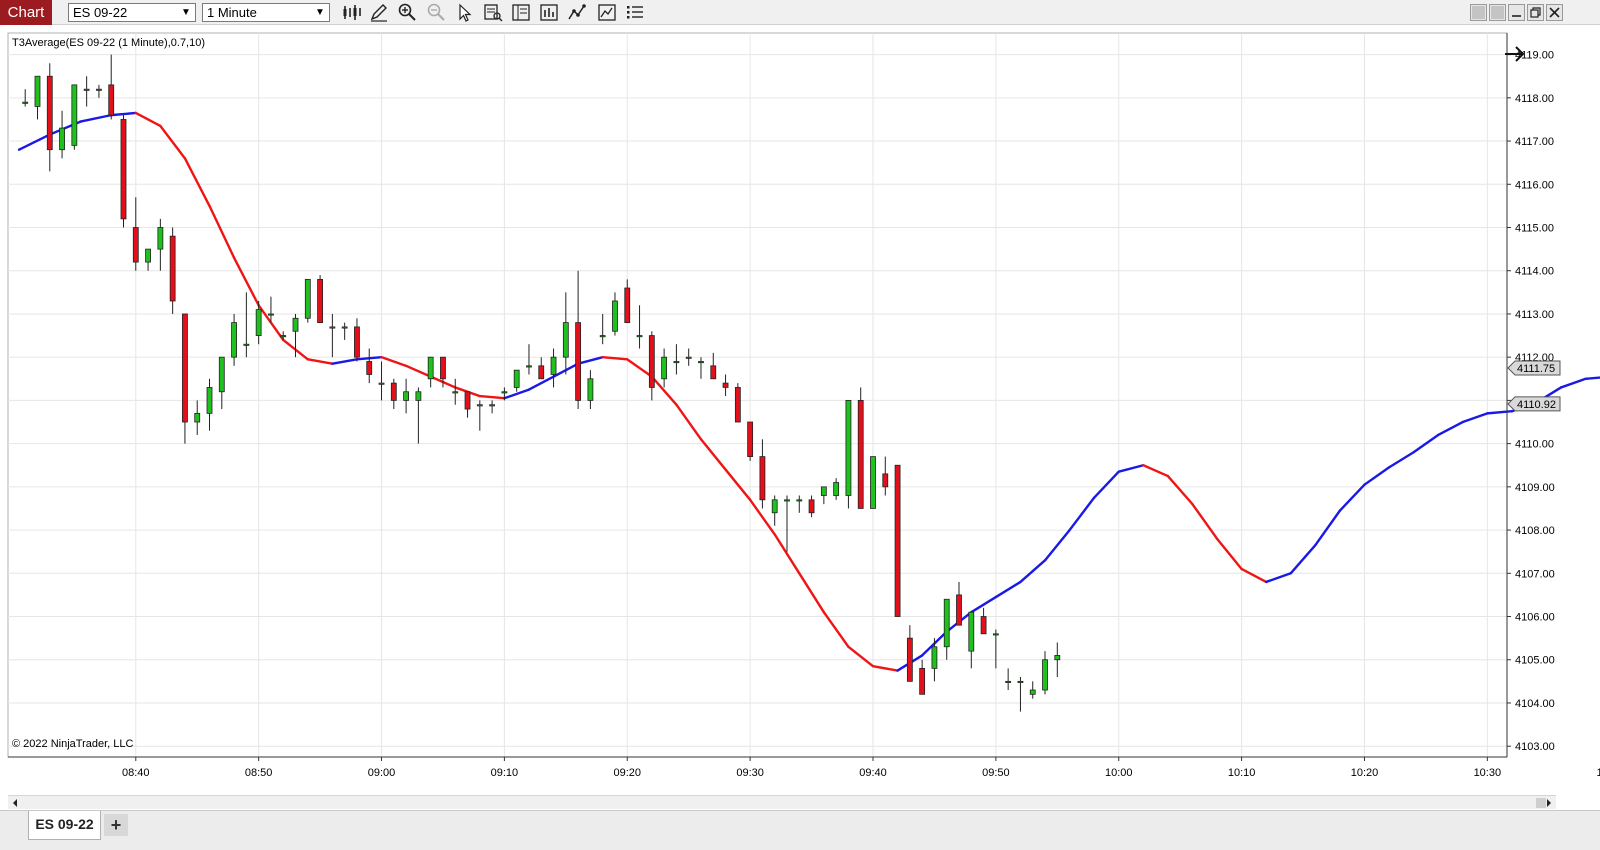 The width and height of the screenshot is (1600, 850). What do you see at coordinates (64, 825) in the screenshot?
I see `tab-es-09-22: ES 09-22` at bounding box center [64, 825].